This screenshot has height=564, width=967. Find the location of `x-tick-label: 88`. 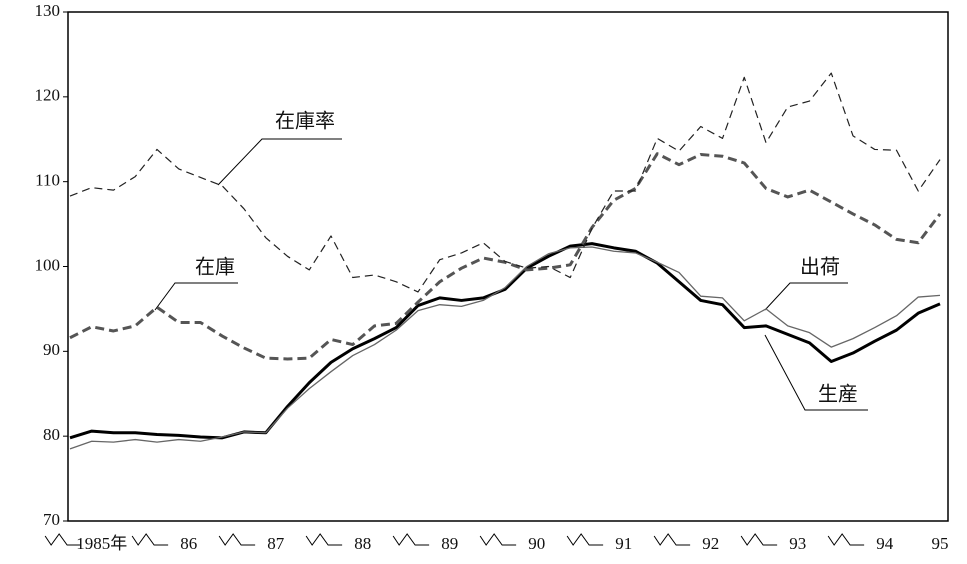

x-tick-label: 88 is located at coordinates (362, 543).